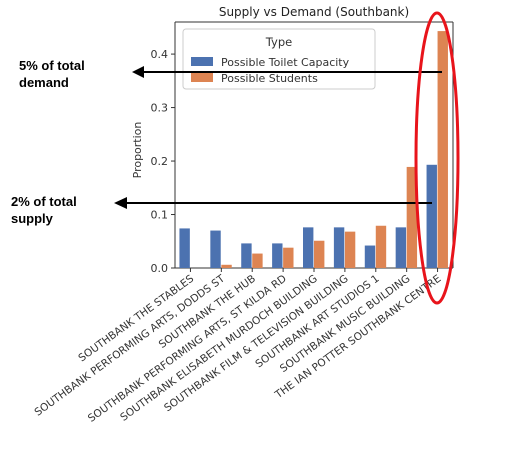 This screenshot has width=506, height=472. I want to click on y-axis-label: Proportion, so click(137, 150).